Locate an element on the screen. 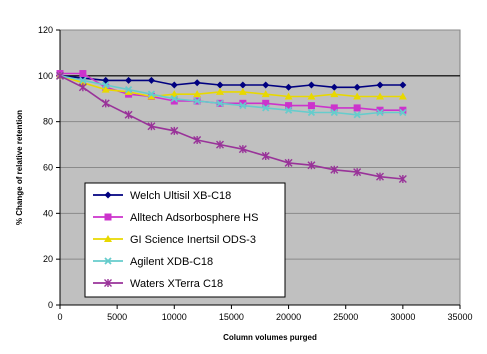 The width and height of the screenshot is (487, 354). x-tick-label: 20000 is located at coordinates (288, 317).